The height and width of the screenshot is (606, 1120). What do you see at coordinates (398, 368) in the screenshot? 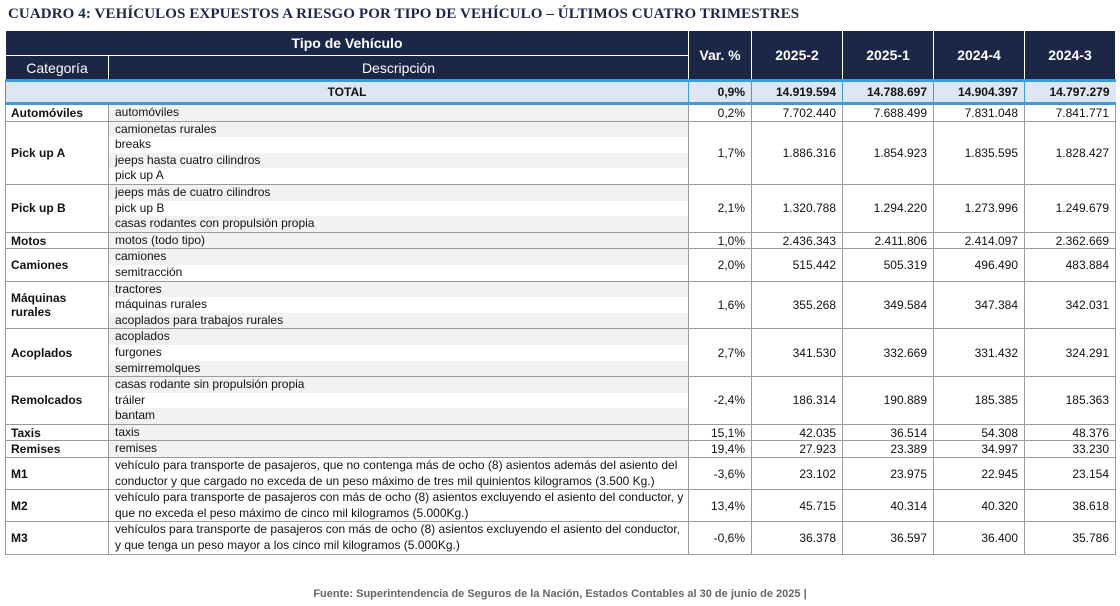
I see `description-line: semirremolques` at bounding box center [398, 368].